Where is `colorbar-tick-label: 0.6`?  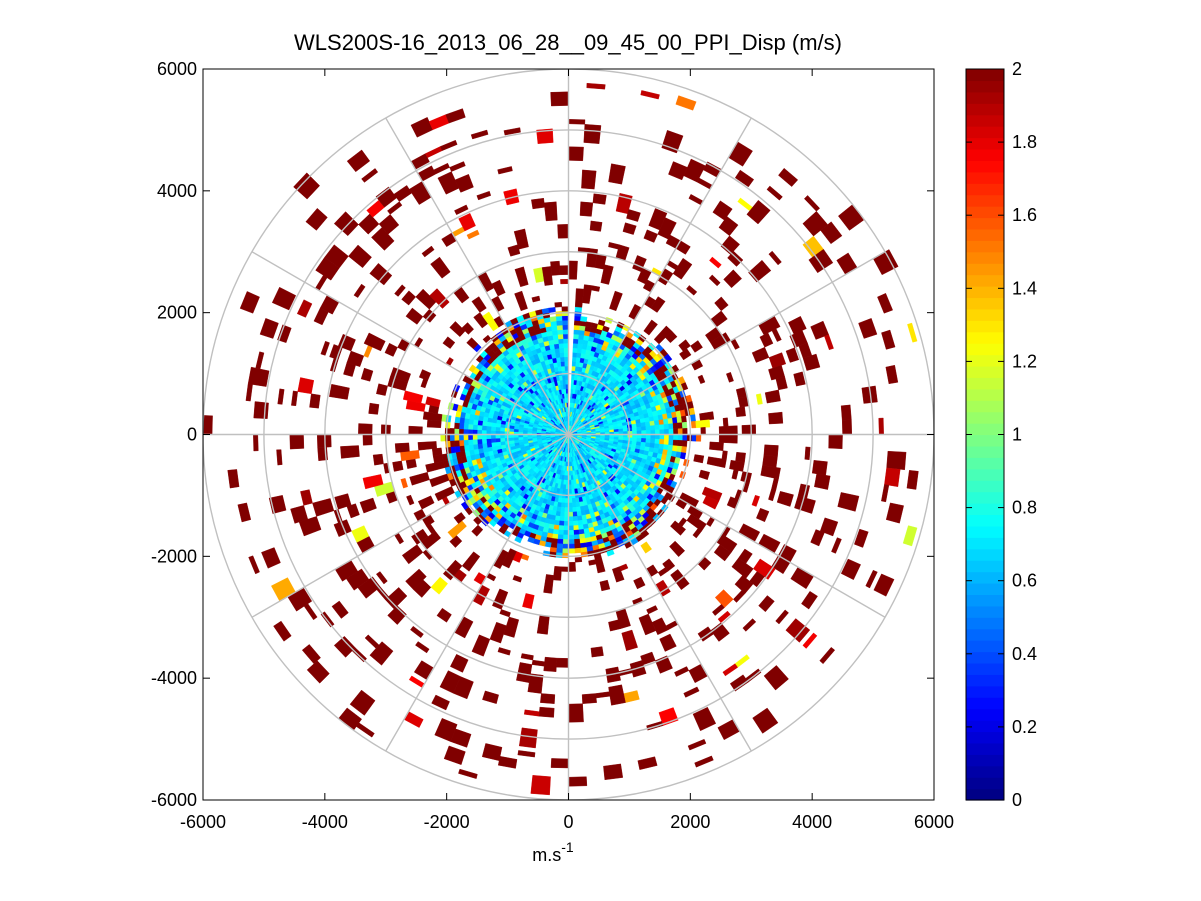
colorbar-tick-label: 0.6 is located at coordinates (1024, 581).